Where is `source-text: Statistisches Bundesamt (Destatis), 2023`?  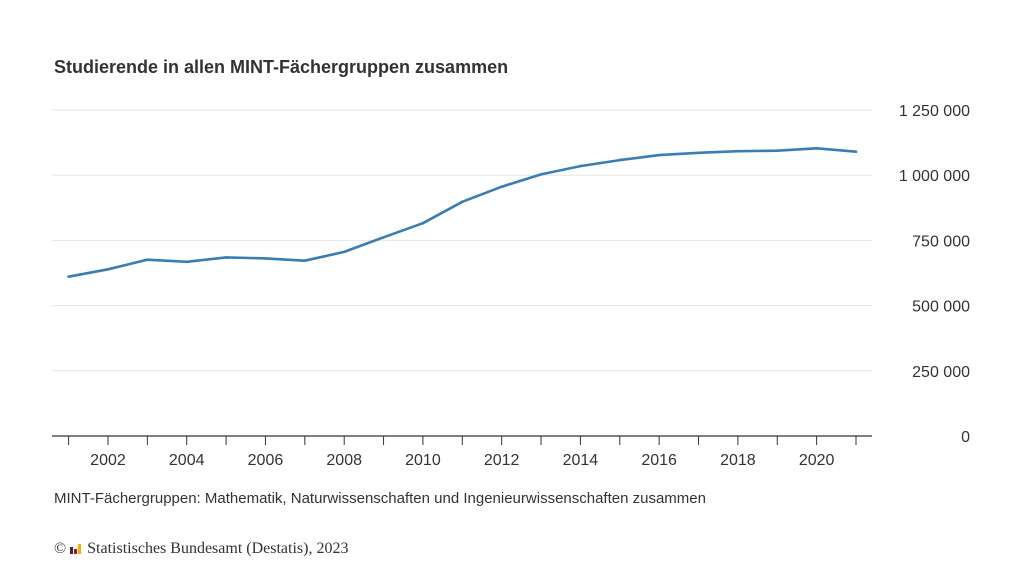 source-text: Statistisches Bundesamt (Destatis), 2023 is located at coordinates (218, 548).